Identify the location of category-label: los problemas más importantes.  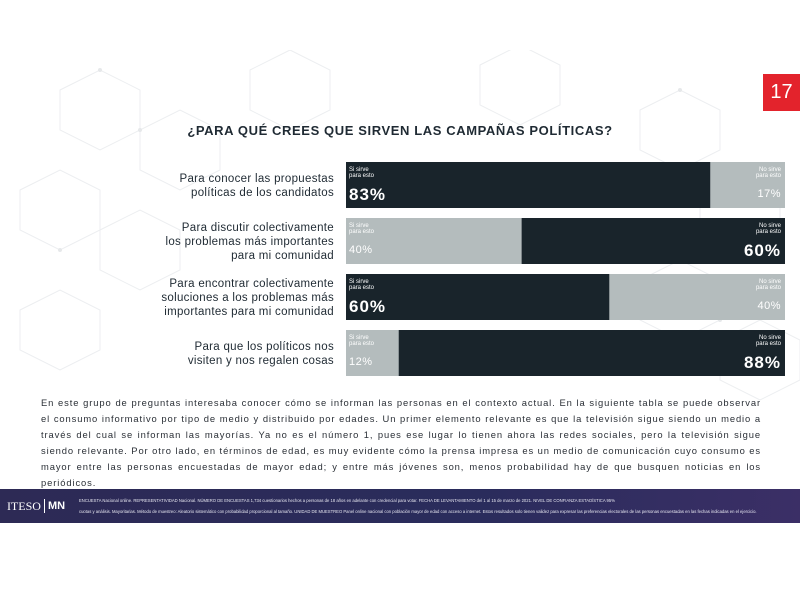
(250, 242).